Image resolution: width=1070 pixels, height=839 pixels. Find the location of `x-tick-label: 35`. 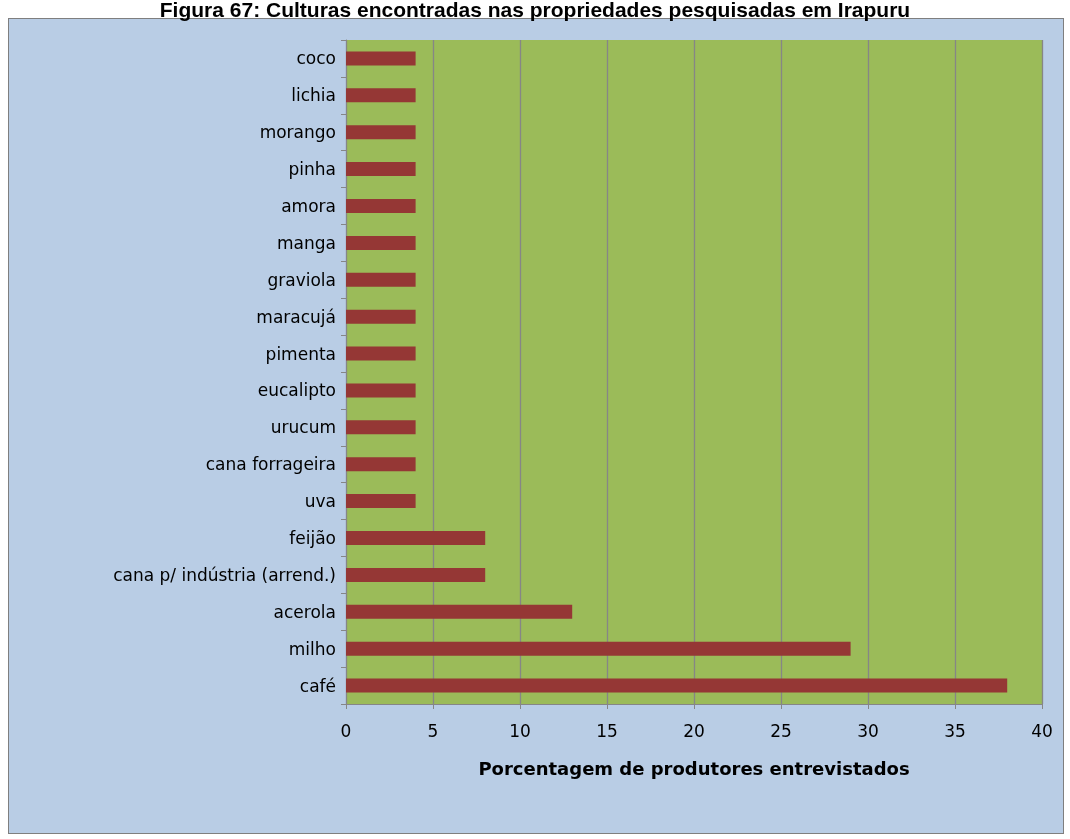

x-tick-label: 35 is located at coordinates (955, 730).